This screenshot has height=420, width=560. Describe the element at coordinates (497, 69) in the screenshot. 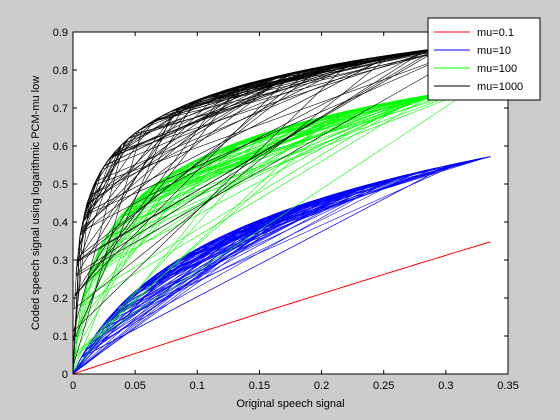

I see `legend-label: mu=100` at that location.